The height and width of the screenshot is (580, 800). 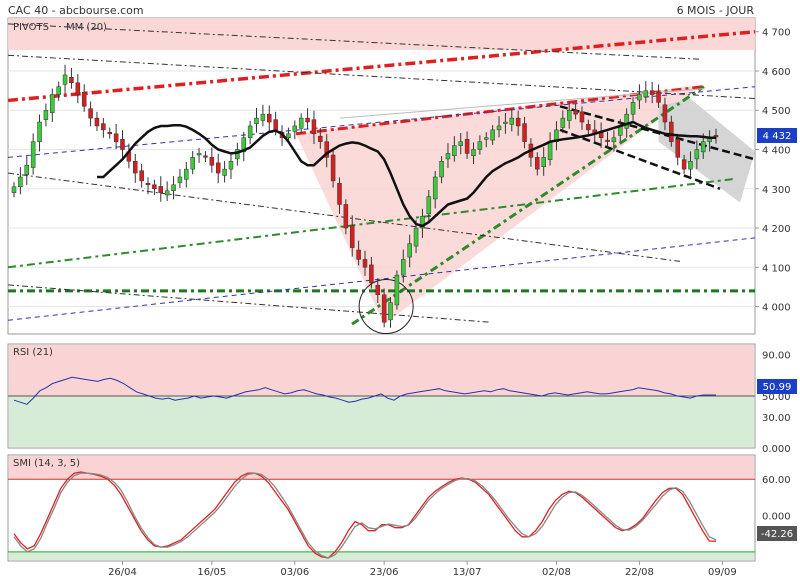 I want to click on rsi-y-ticks: 90.00 50.00 30.00 0.000, so click(x=776, y=402).